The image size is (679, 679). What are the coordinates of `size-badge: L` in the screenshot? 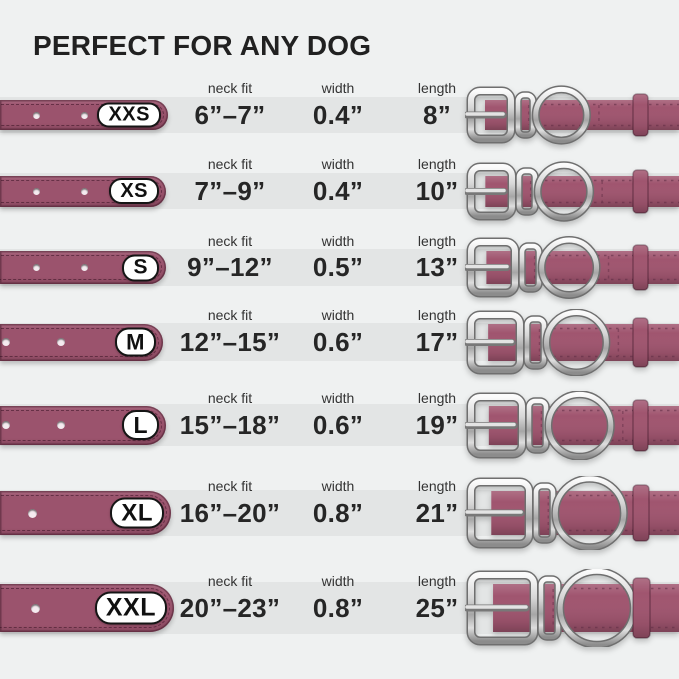 It's located at (140, 425).